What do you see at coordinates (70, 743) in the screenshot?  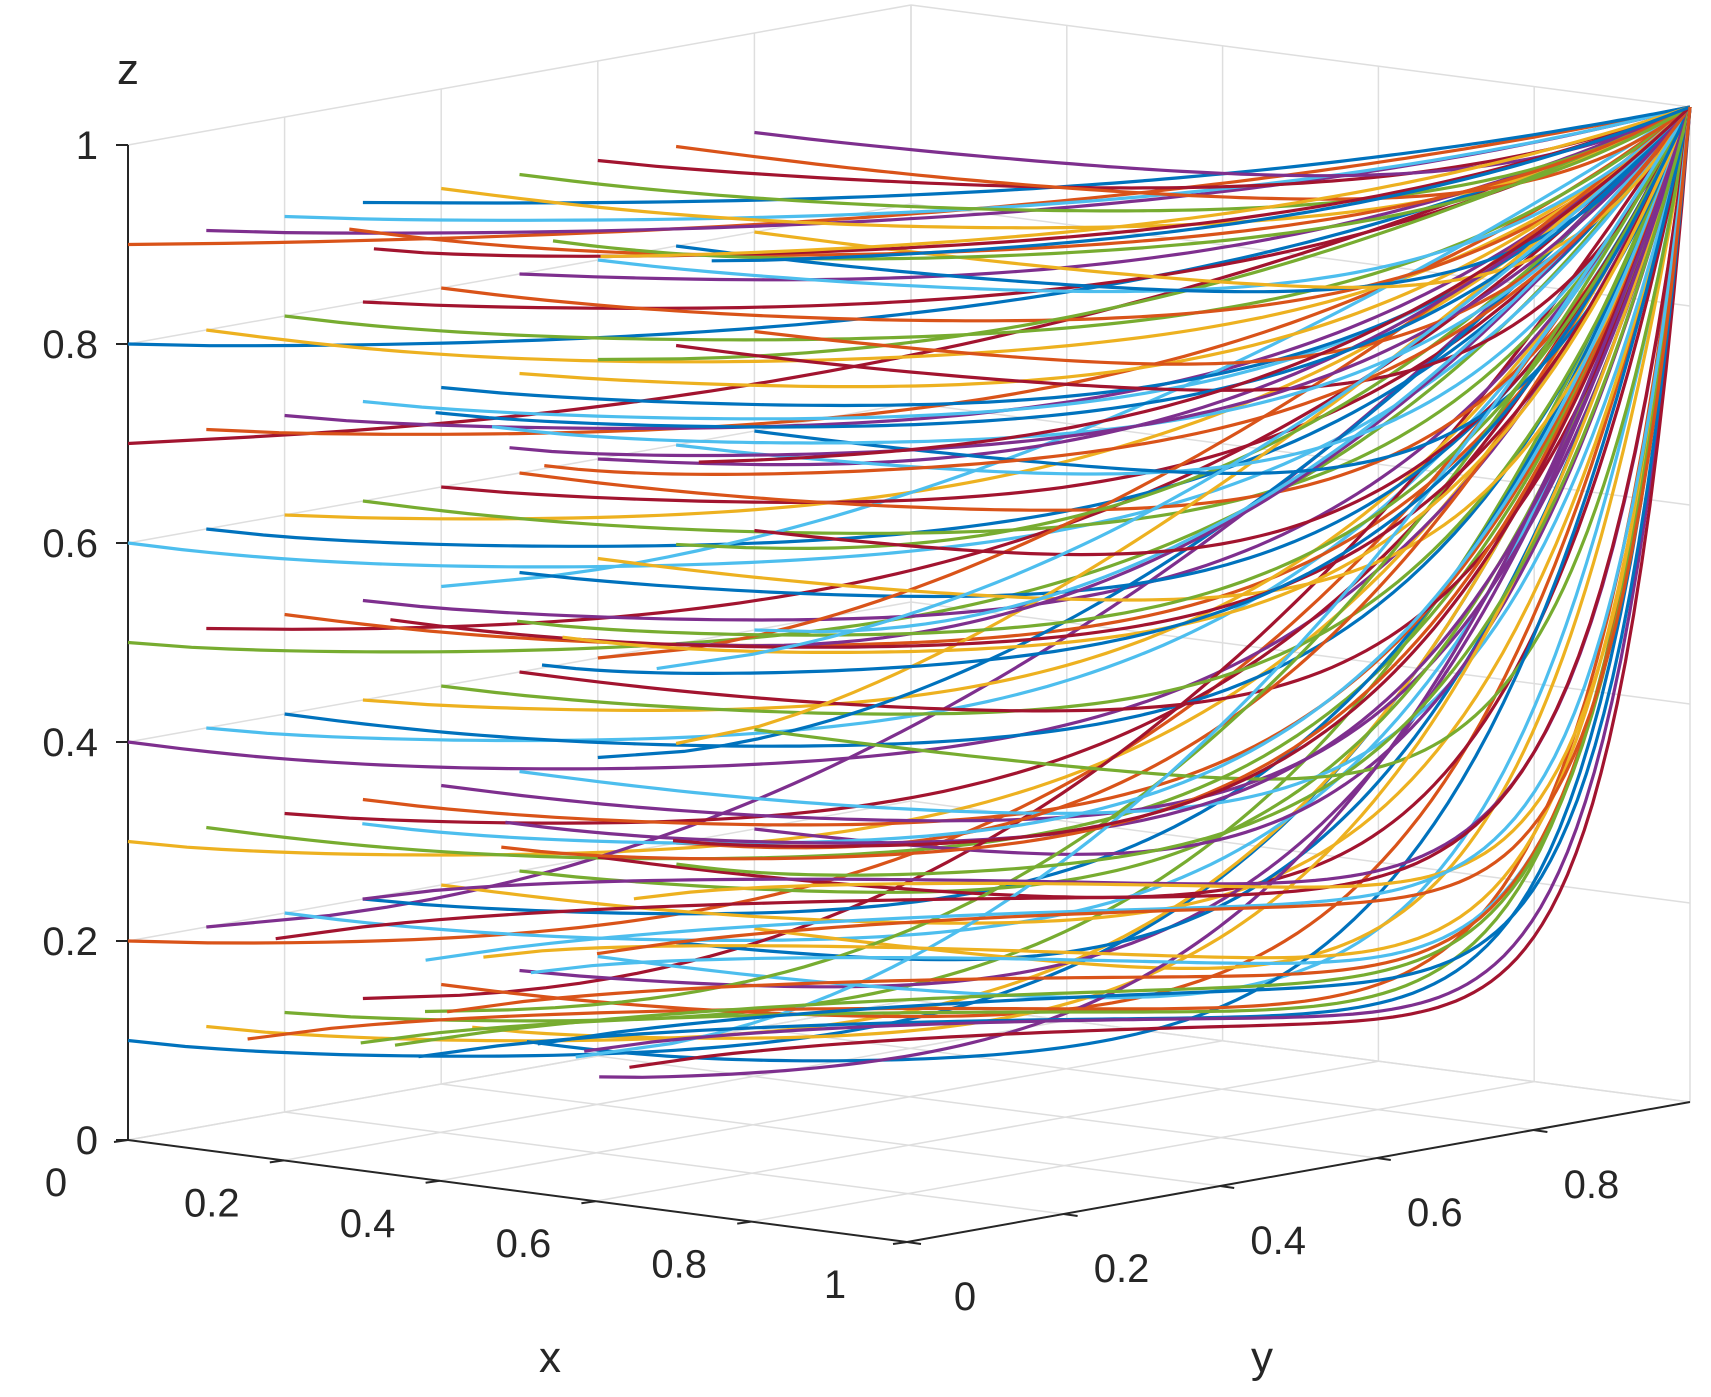 I see `z-tick-label: 0.4` at bounding box center [70, 743].